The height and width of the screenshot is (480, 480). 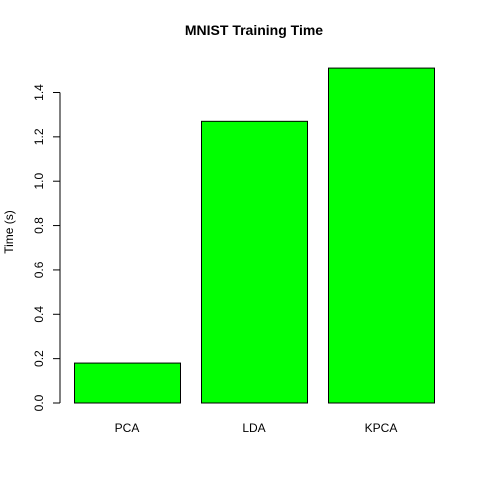 What do you see at coordinates (254, 30) in the screenshot?
I see `chart-title: MNIST Training Time` at bounding box center [254, 30].